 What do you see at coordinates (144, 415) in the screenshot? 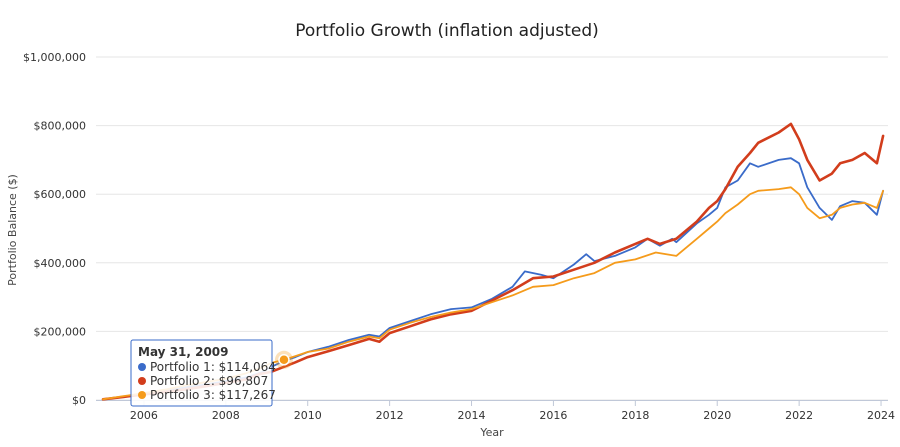
I see `x-tick-label: 2006` at bounding box center [144, 415].